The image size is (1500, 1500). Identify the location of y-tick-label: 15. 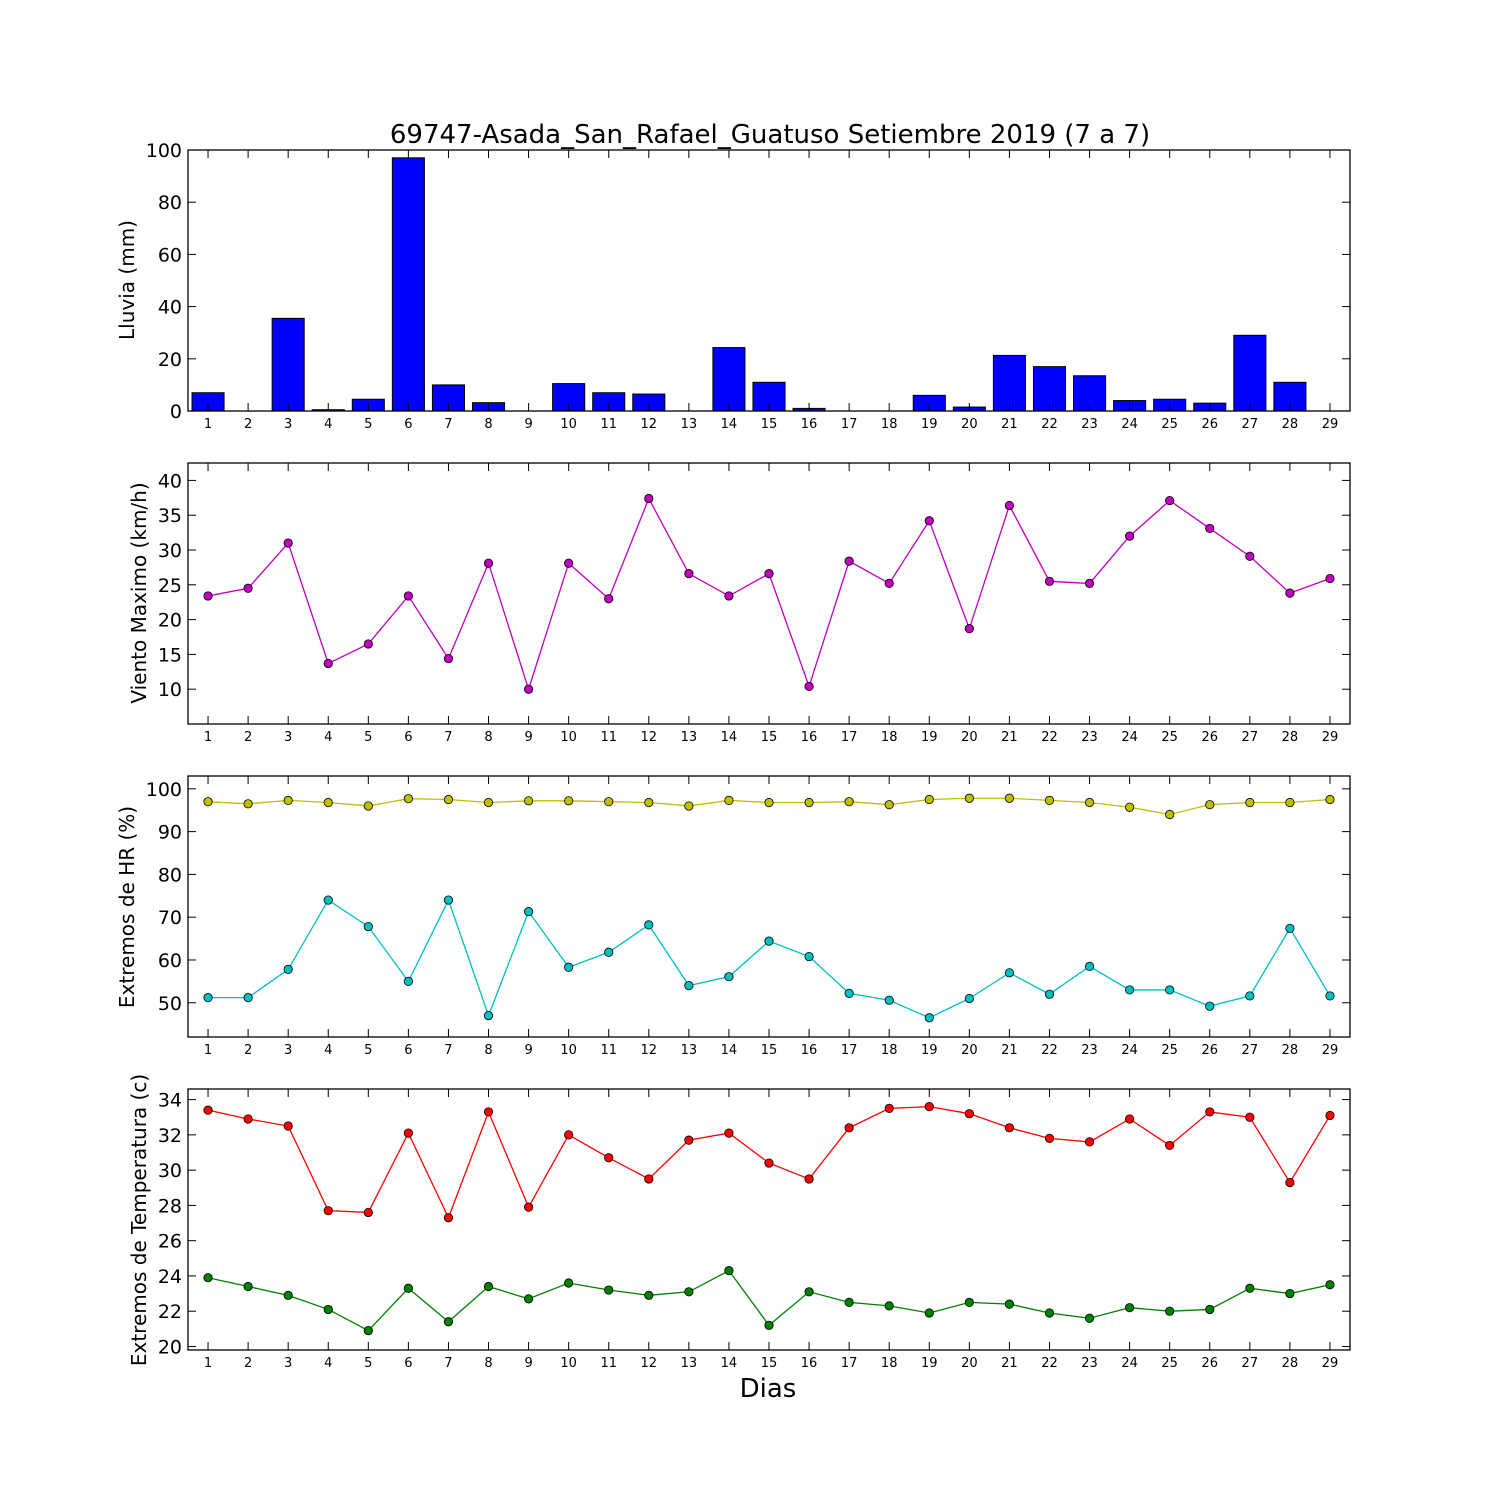
(170, 655).